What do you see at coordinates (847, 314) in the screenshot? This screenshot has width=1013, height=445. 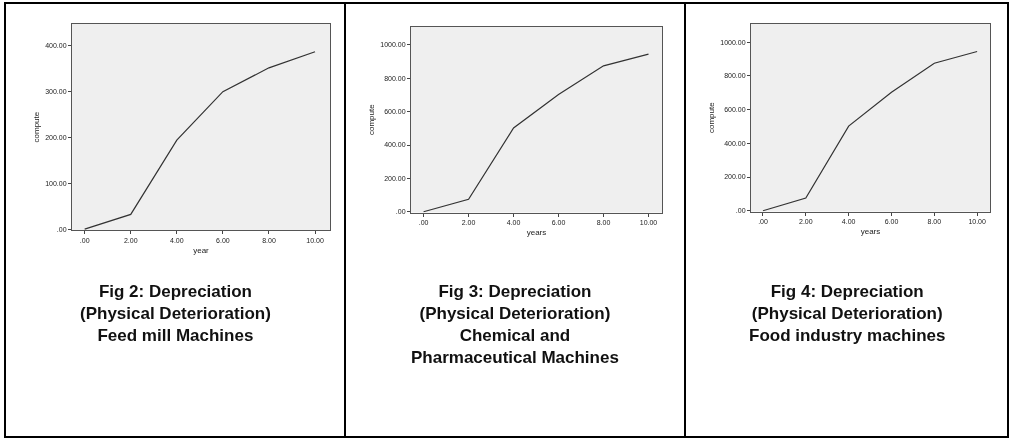 I see `text: Fig 4: Depreciation (Physical Deterioration) Food industry machines` at bounding box center [847, 314].